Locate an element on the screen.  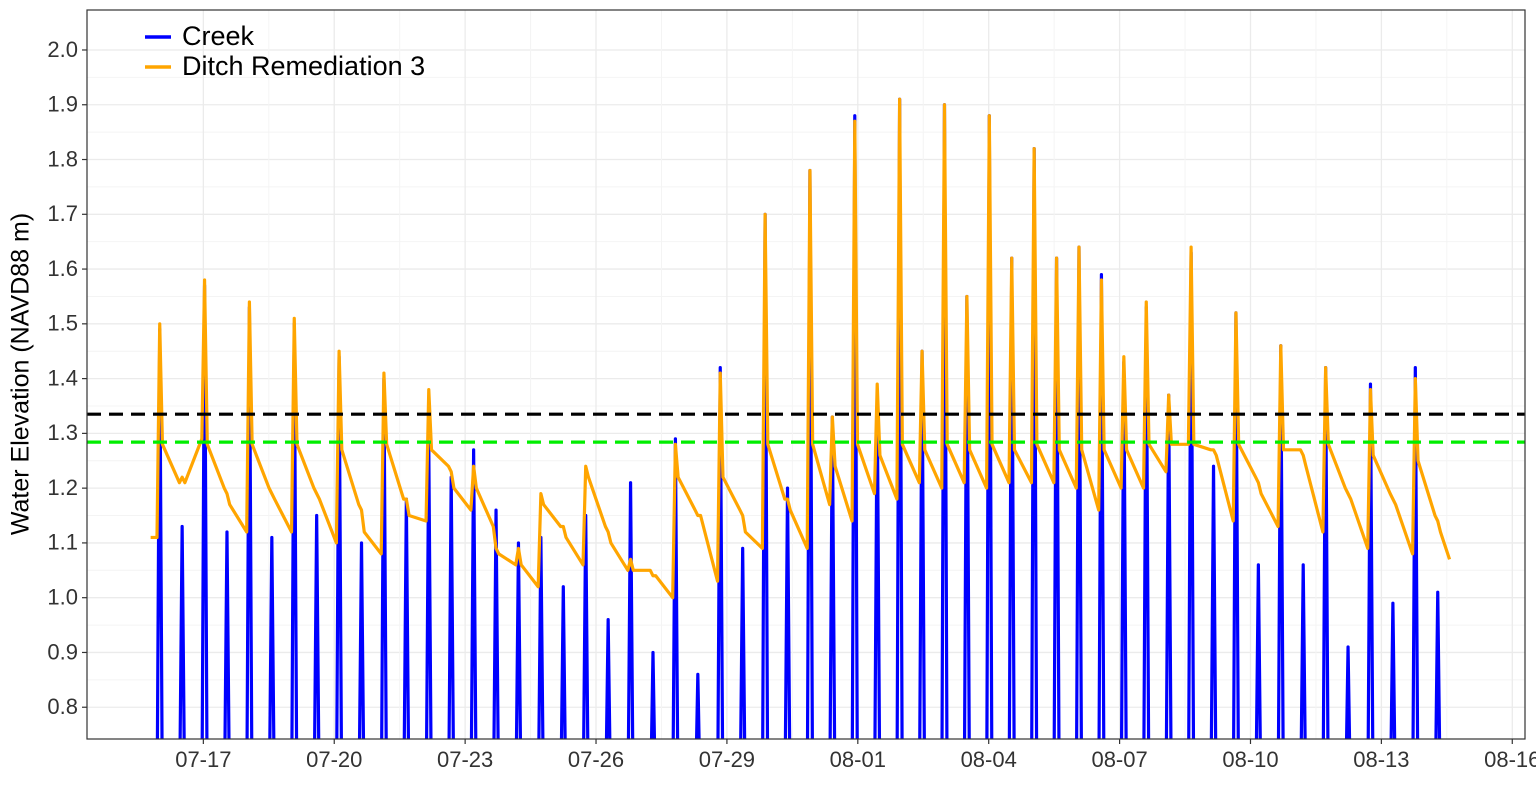
y-tick-label: 1.1 is located at coordinates (62, 542).